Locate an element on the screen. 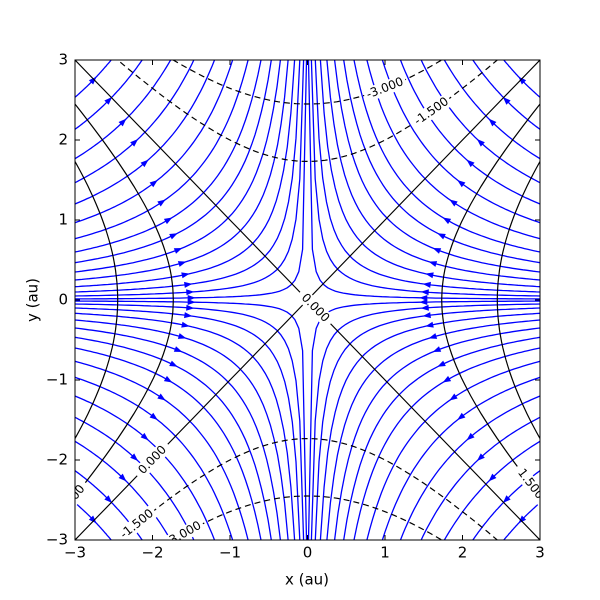 The height and width of the screenshot is (600, 600). y-tick-label: 2 is located at coordinates (63, 140).